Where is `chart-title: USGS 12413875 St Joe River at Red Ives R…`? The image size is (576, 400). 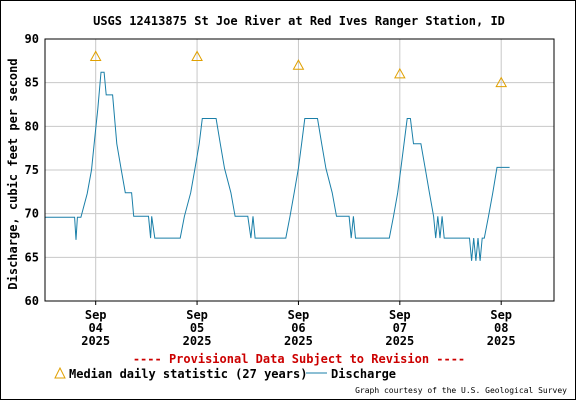 chart-title: USGS 12413875 St Joe River at Red Ives R… is located at coordinates (299, 21).